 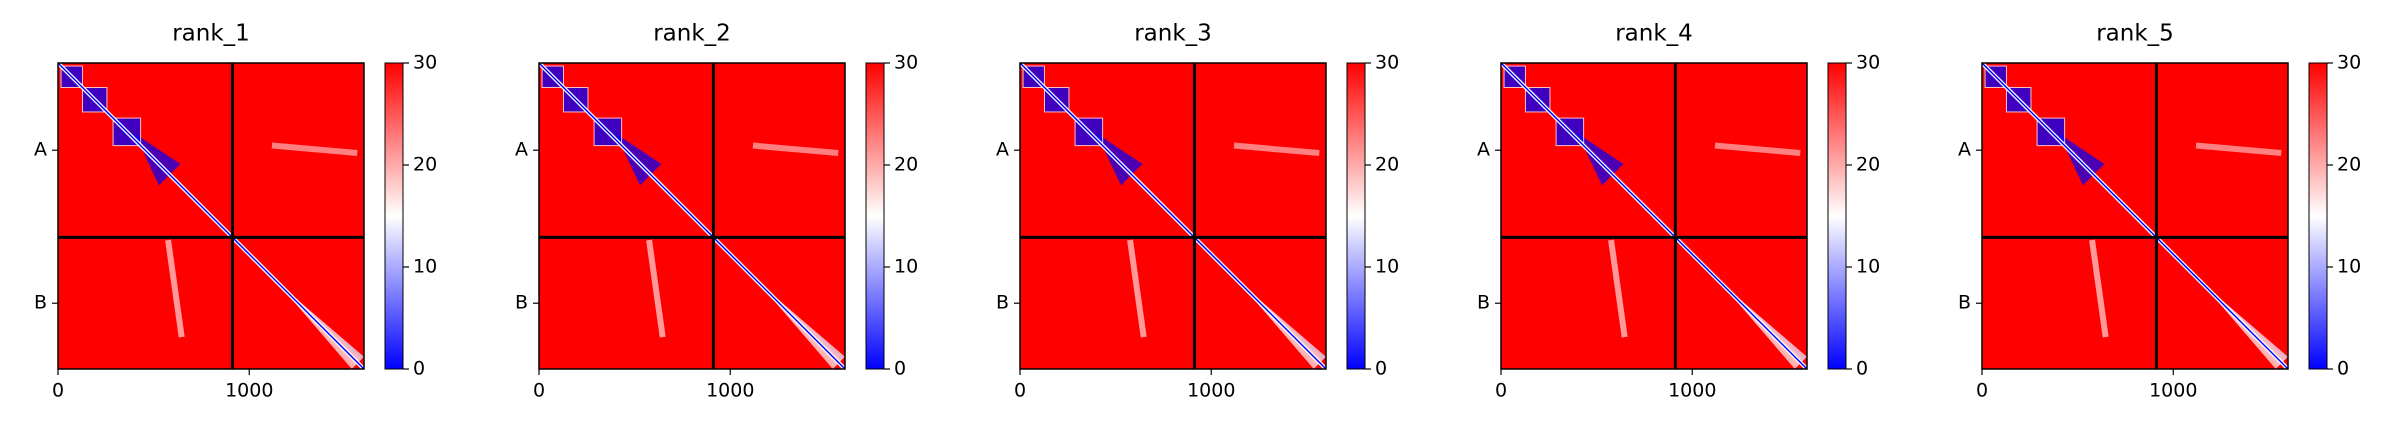 What do you see at coordinates (211, 34) in the screenshot?
I see `chart-title: rank_1` at bounding box center [211, 34].